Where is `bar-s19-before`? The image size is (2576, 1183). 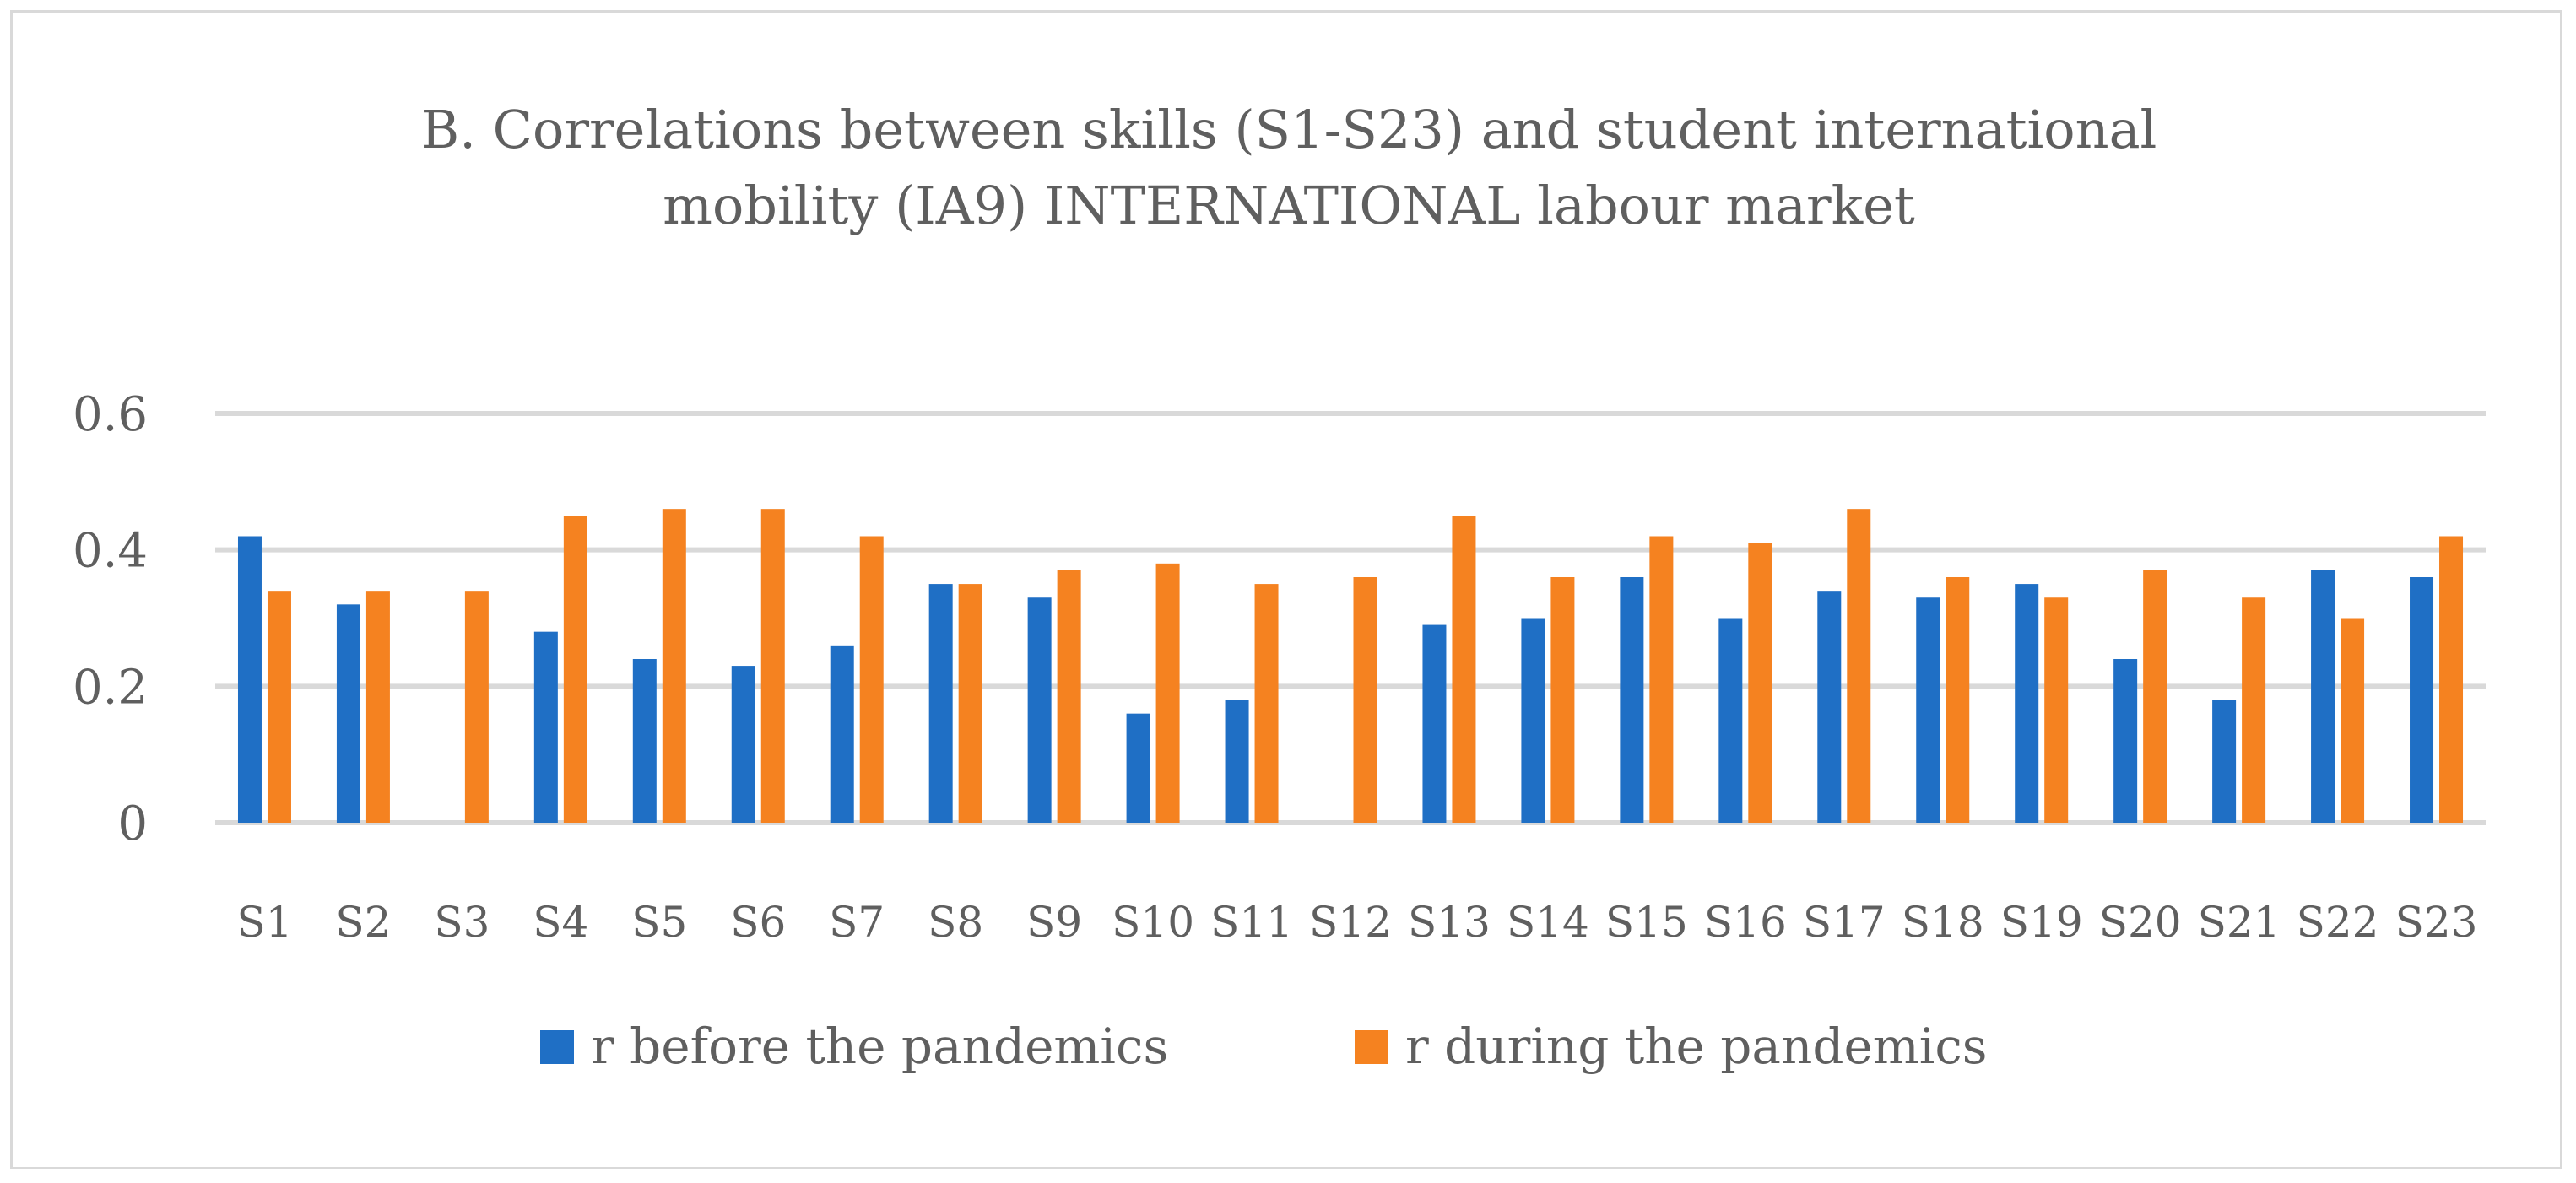
bar-s19-before is located at coordinates (2027, 703).